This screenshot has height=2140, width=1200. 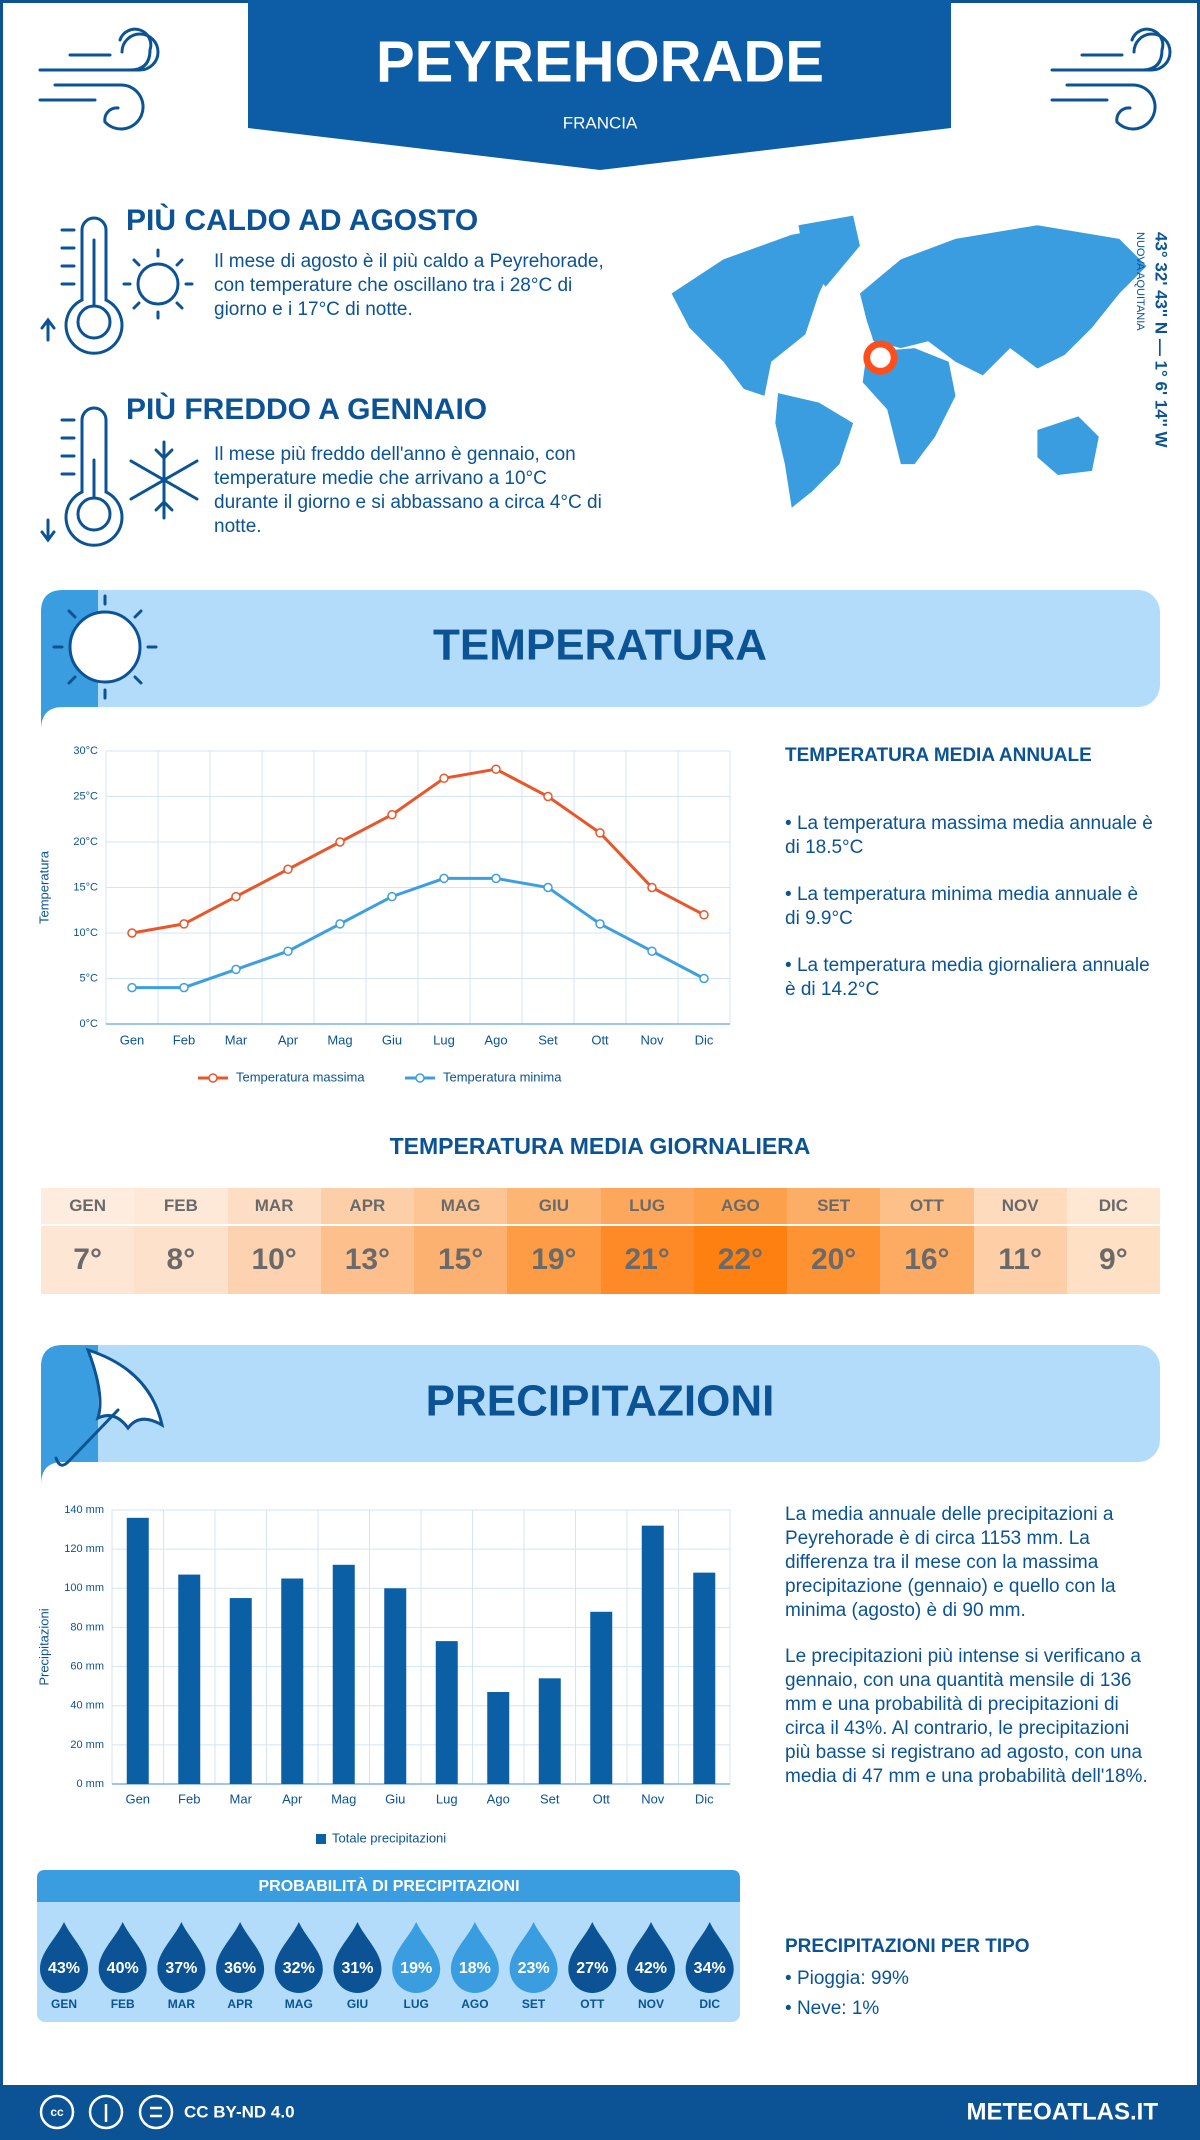 I want to click on y-tick-label: 30°C, so click(x=85, y=751).